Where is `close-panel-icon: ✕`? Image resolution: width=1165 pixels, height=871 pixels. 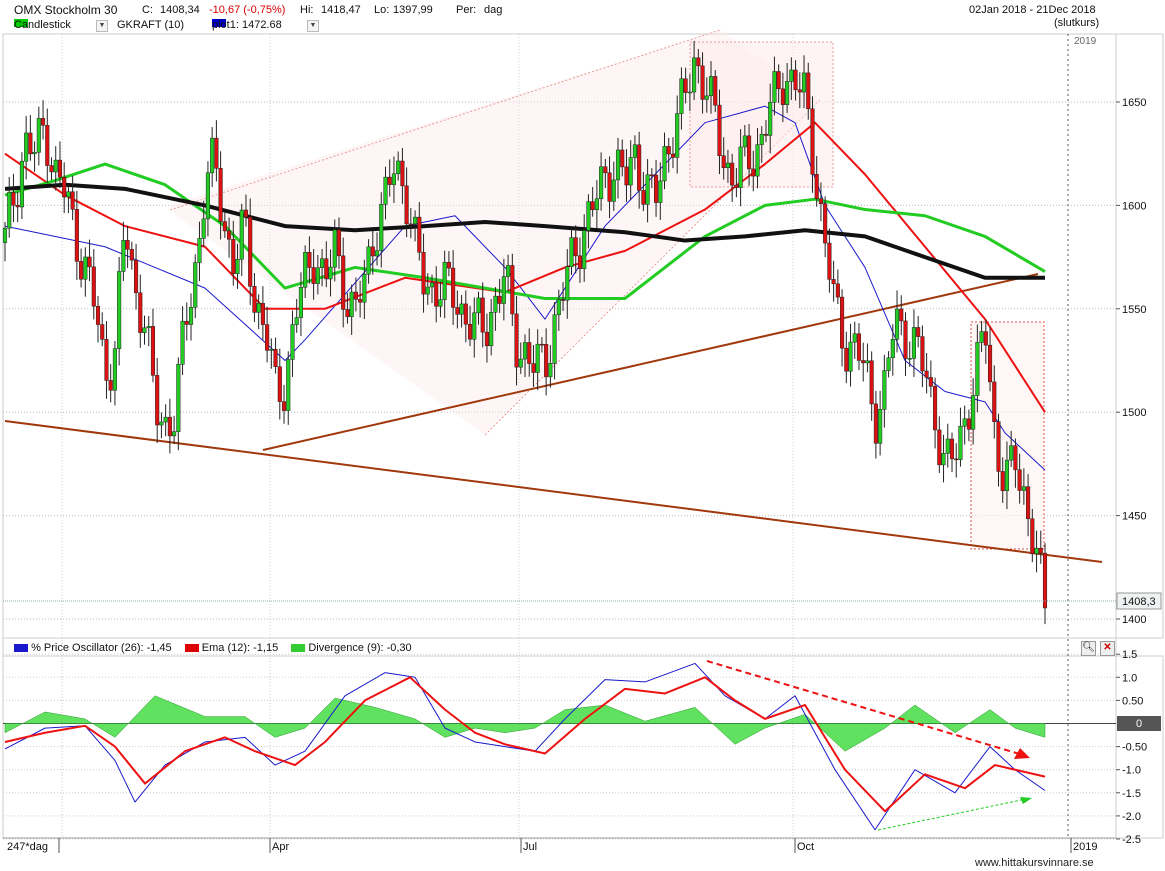
close-panel-icon: ✕ is located at coordinates (1107, 648).